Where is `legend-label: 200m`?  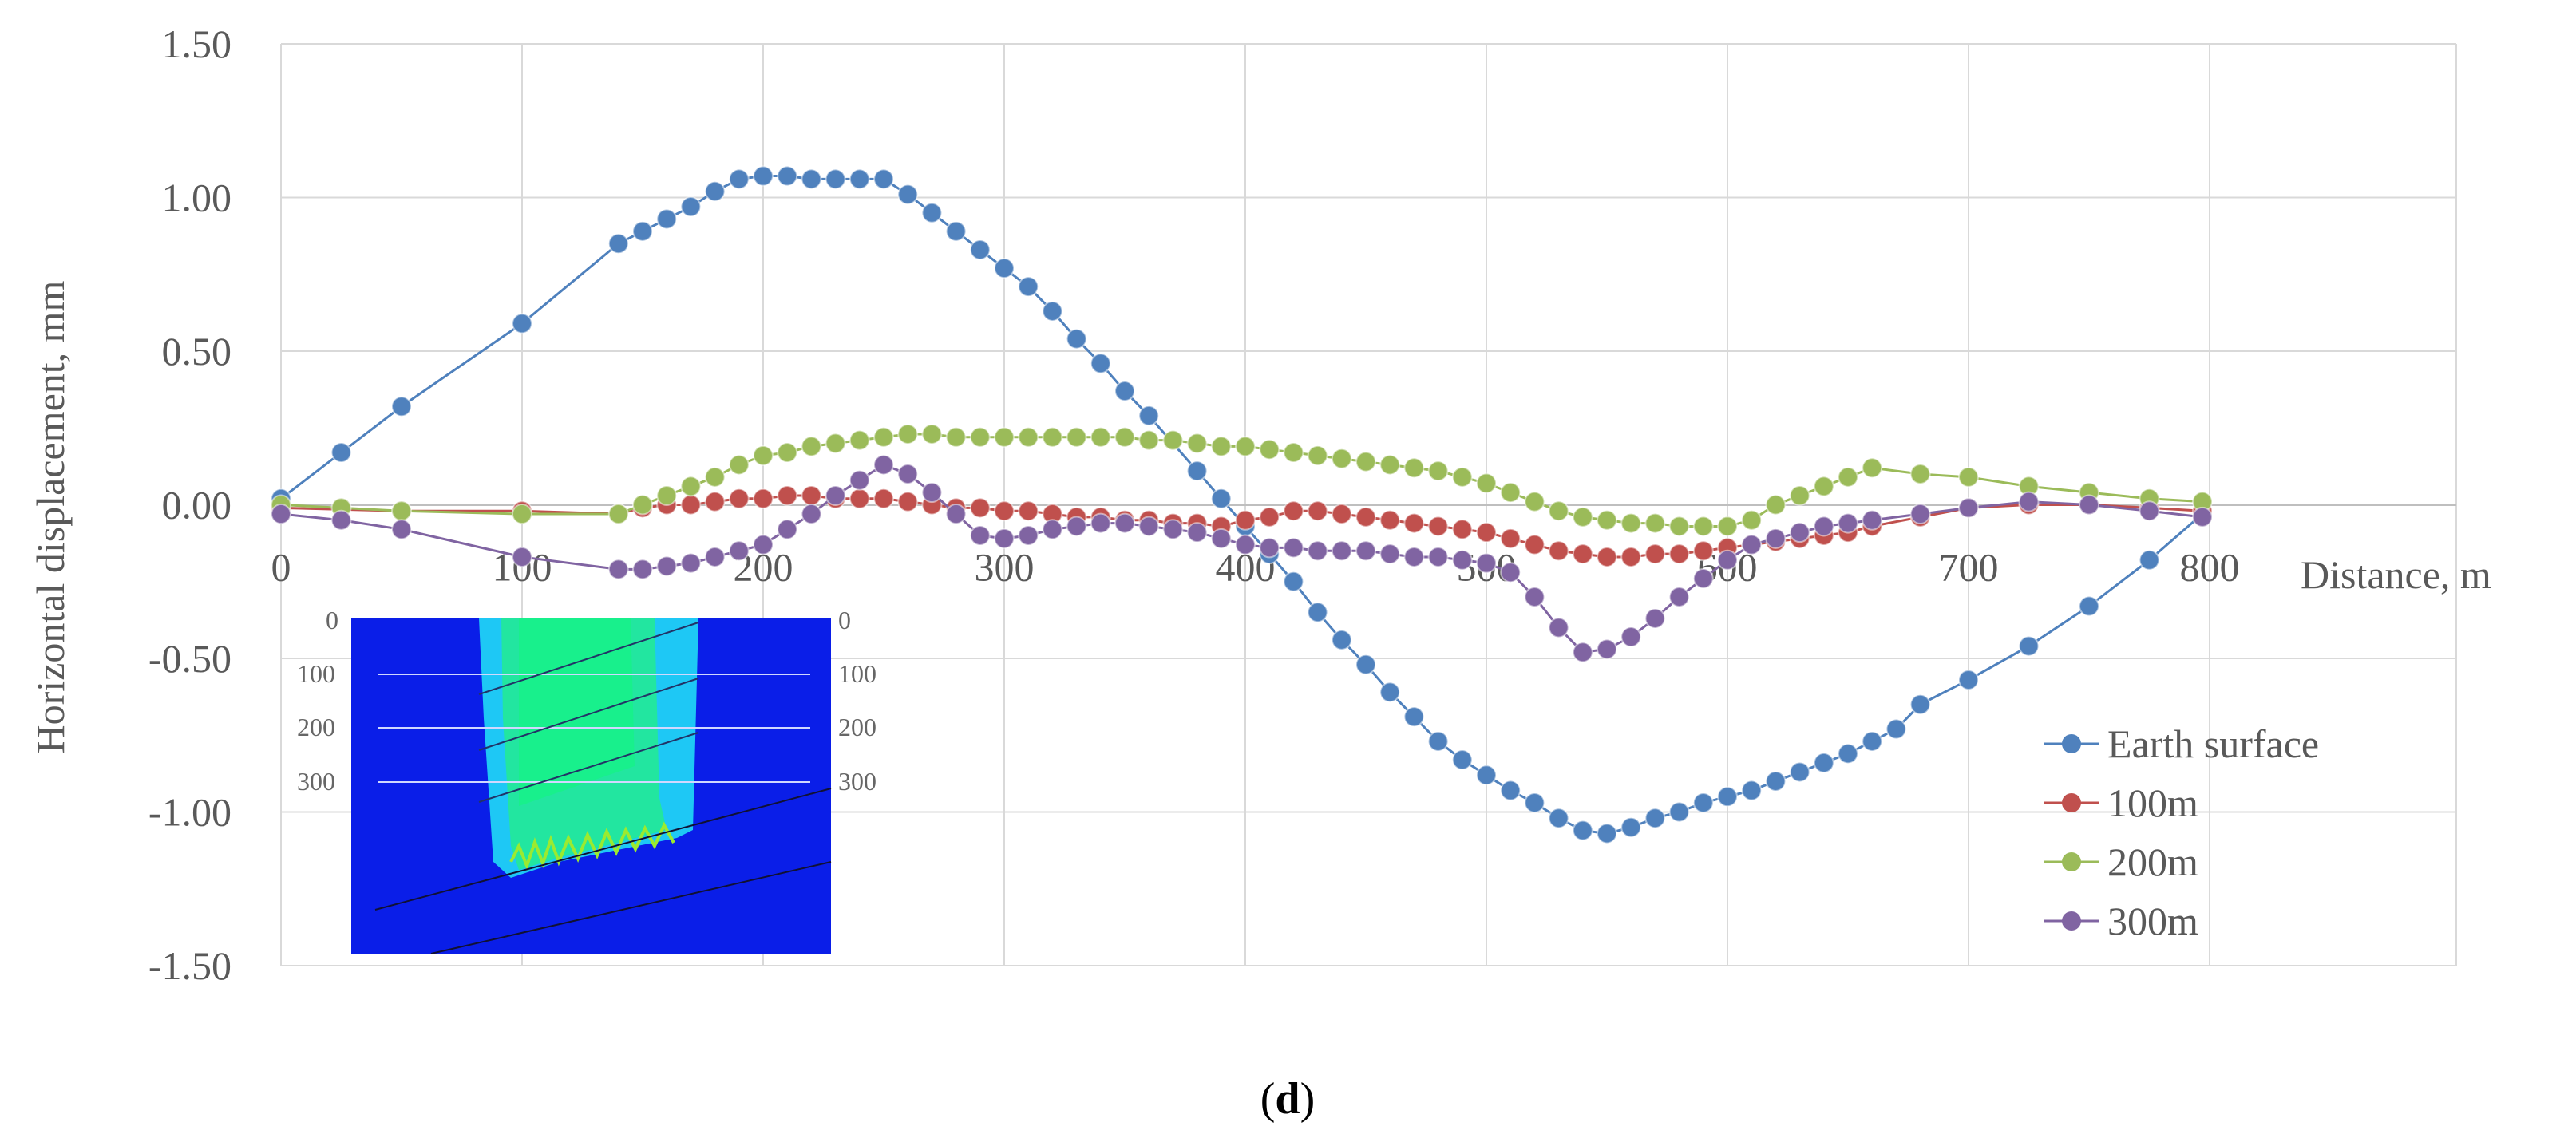 legend-label: 200m is located at coordinates (2153, 862).